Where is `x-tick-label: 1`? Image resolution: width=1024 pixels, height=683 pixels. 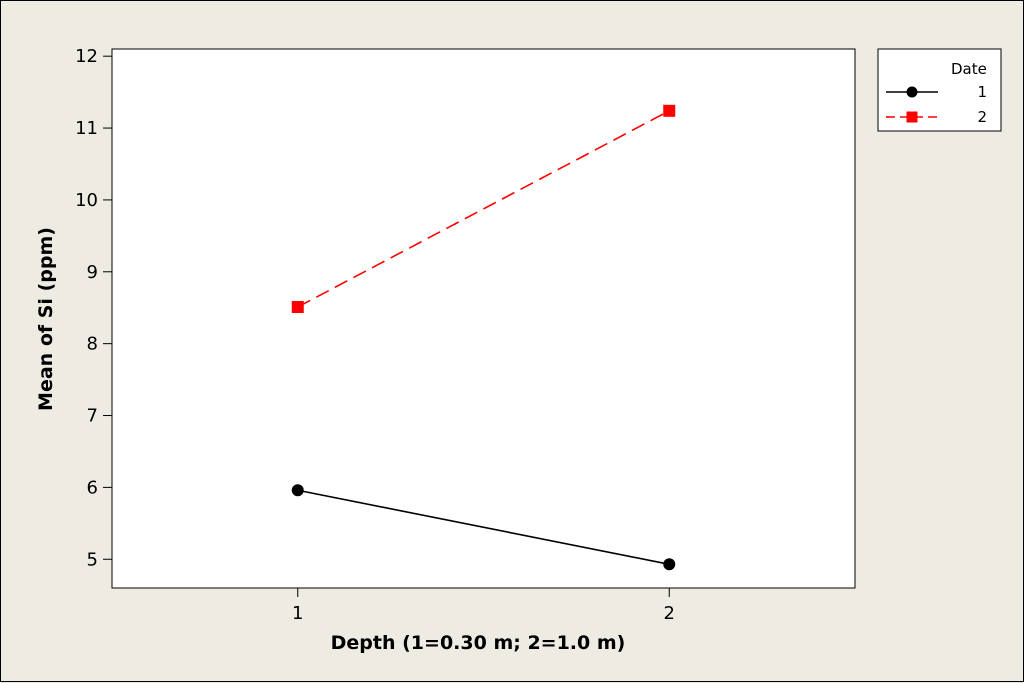
x-tick-label: 1 is located at coordinates (297, 613).